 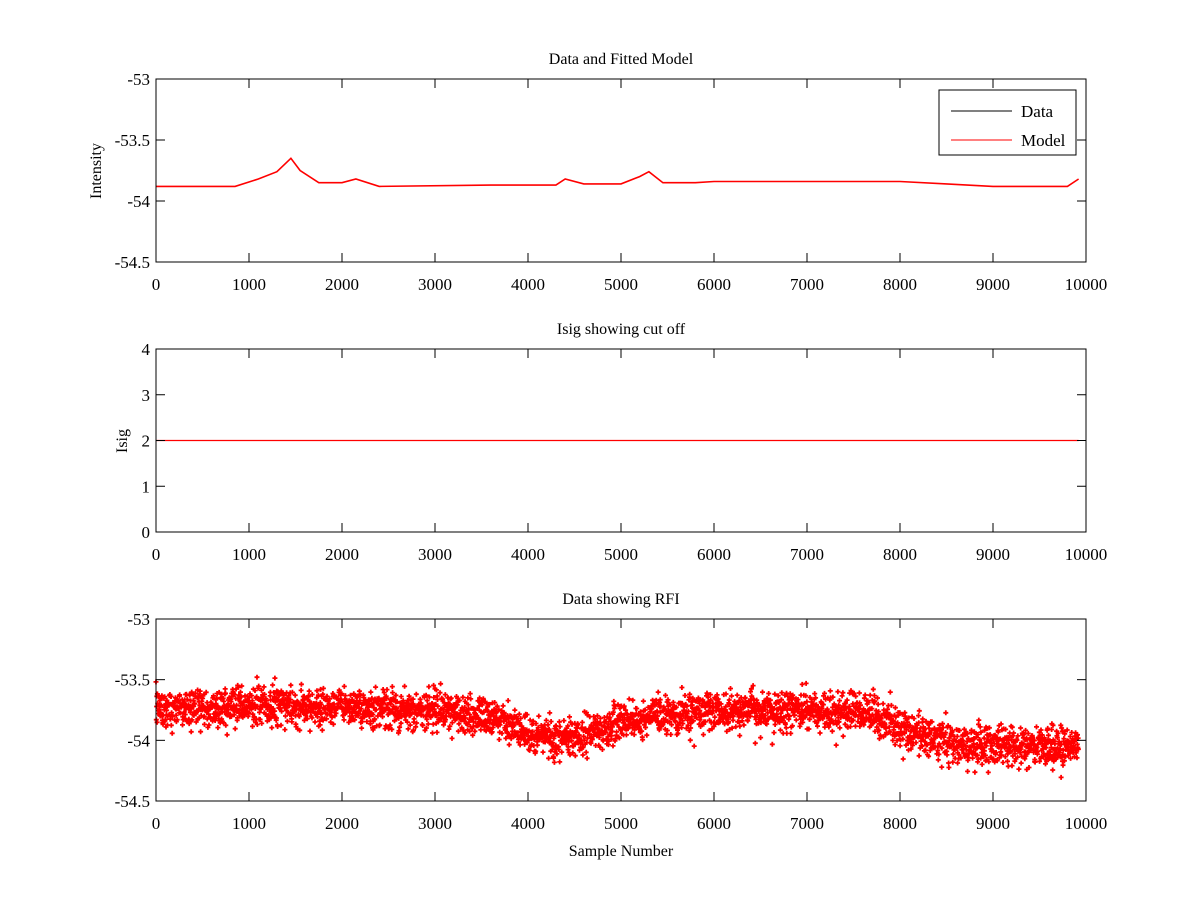 I want to click on legend-box, so click(x=1007, y=122).